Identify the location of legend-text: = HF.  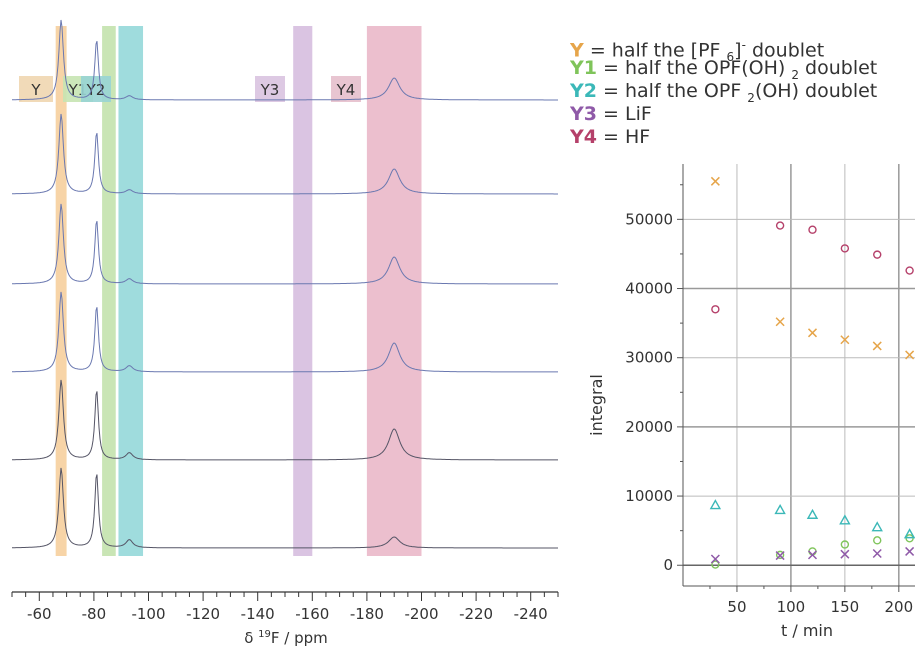
(627, 137).